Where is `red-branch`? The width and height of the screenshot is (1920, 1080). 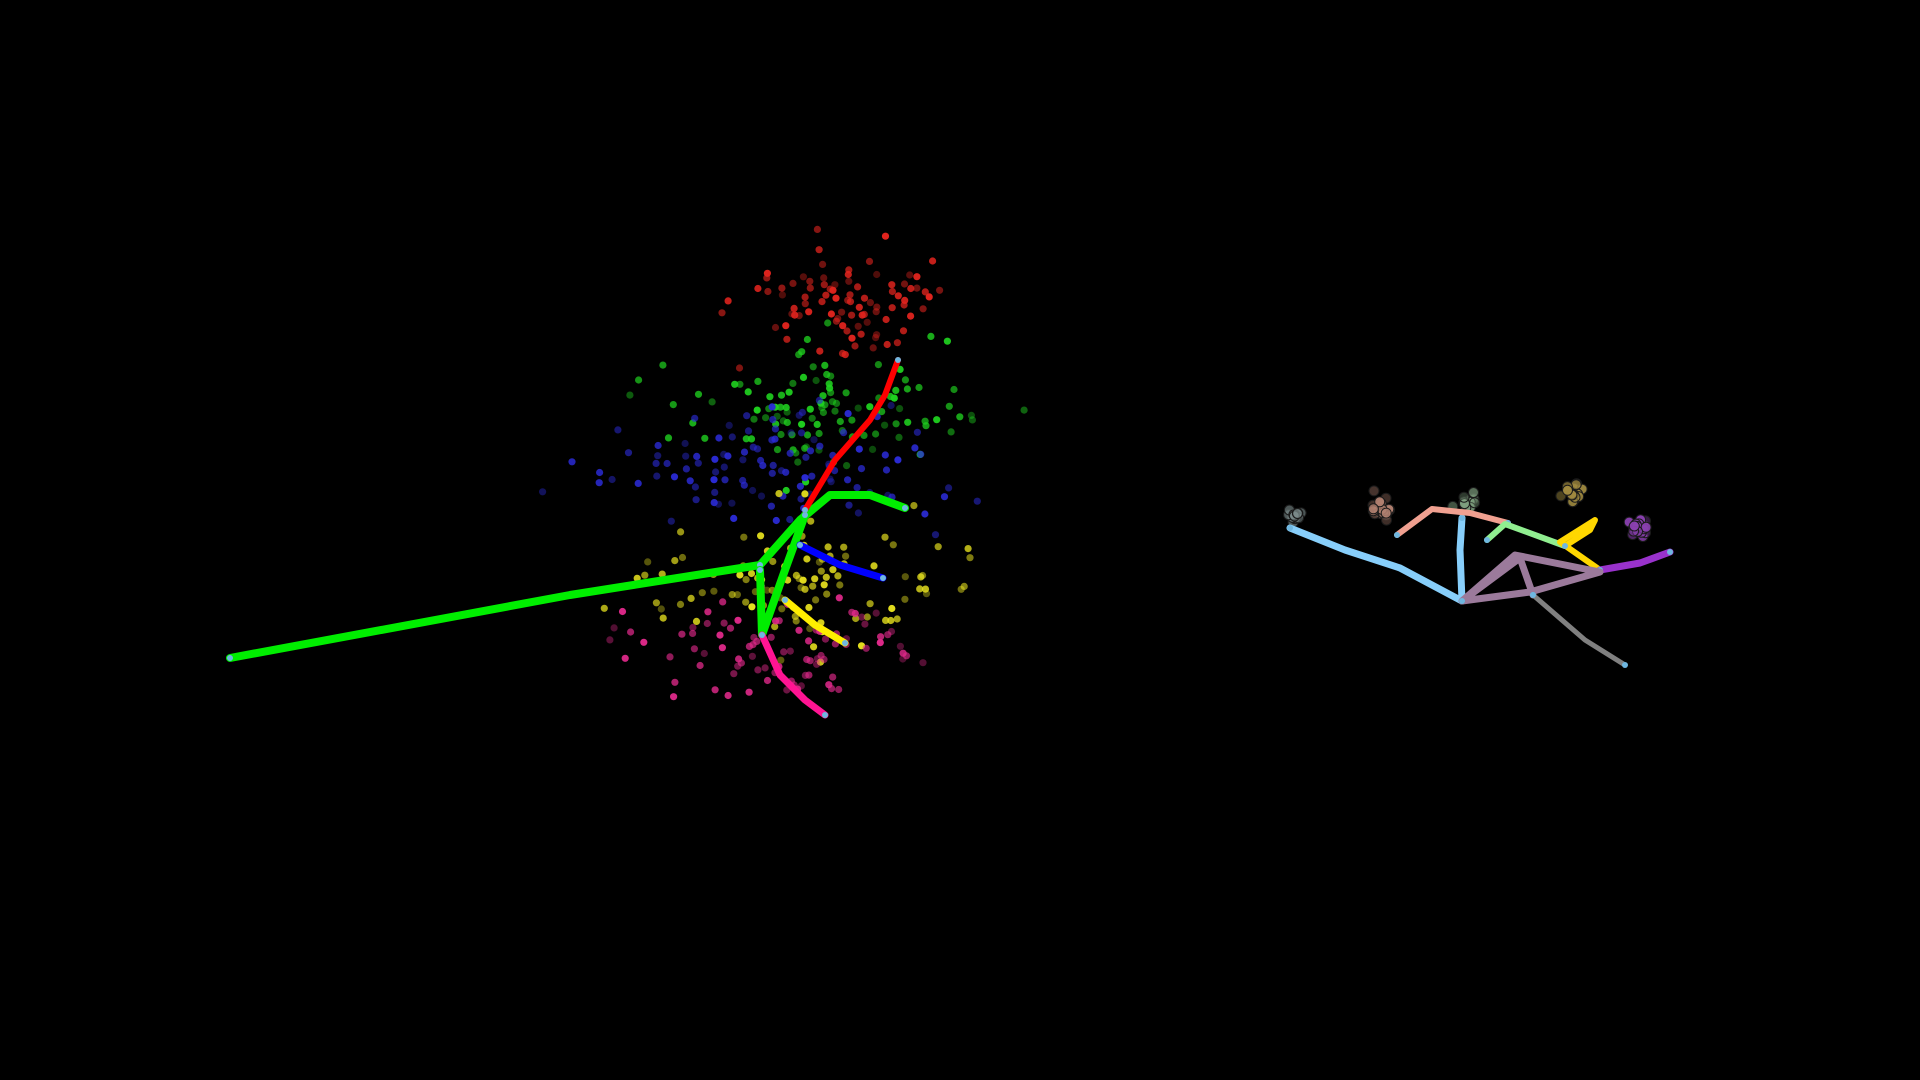
red-branch is located at coordinates (851, 435).